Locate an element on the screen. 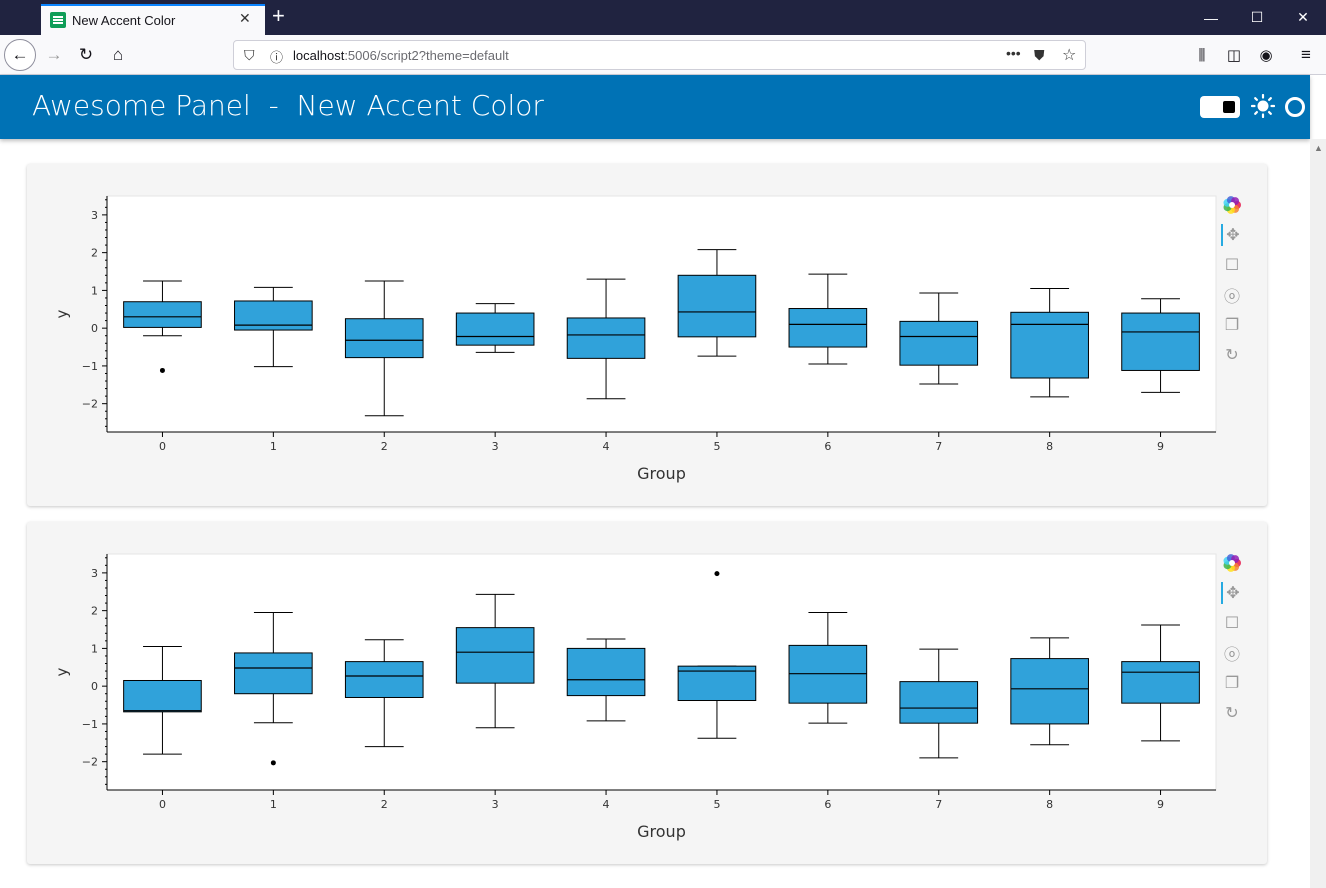 The width and height of the screenshot is (1326, 888). x-axis-label: Group is located at coordinates (661, 473).